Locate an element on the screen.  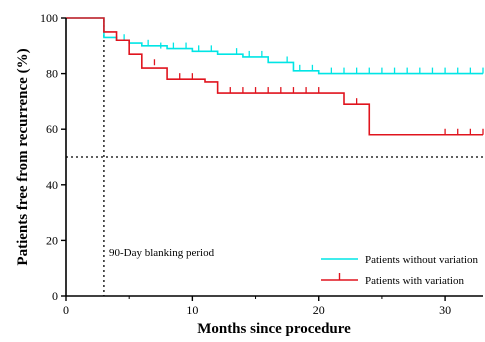
legend-label-without-variation: Patients without variation is located at coordinates (422, 260).